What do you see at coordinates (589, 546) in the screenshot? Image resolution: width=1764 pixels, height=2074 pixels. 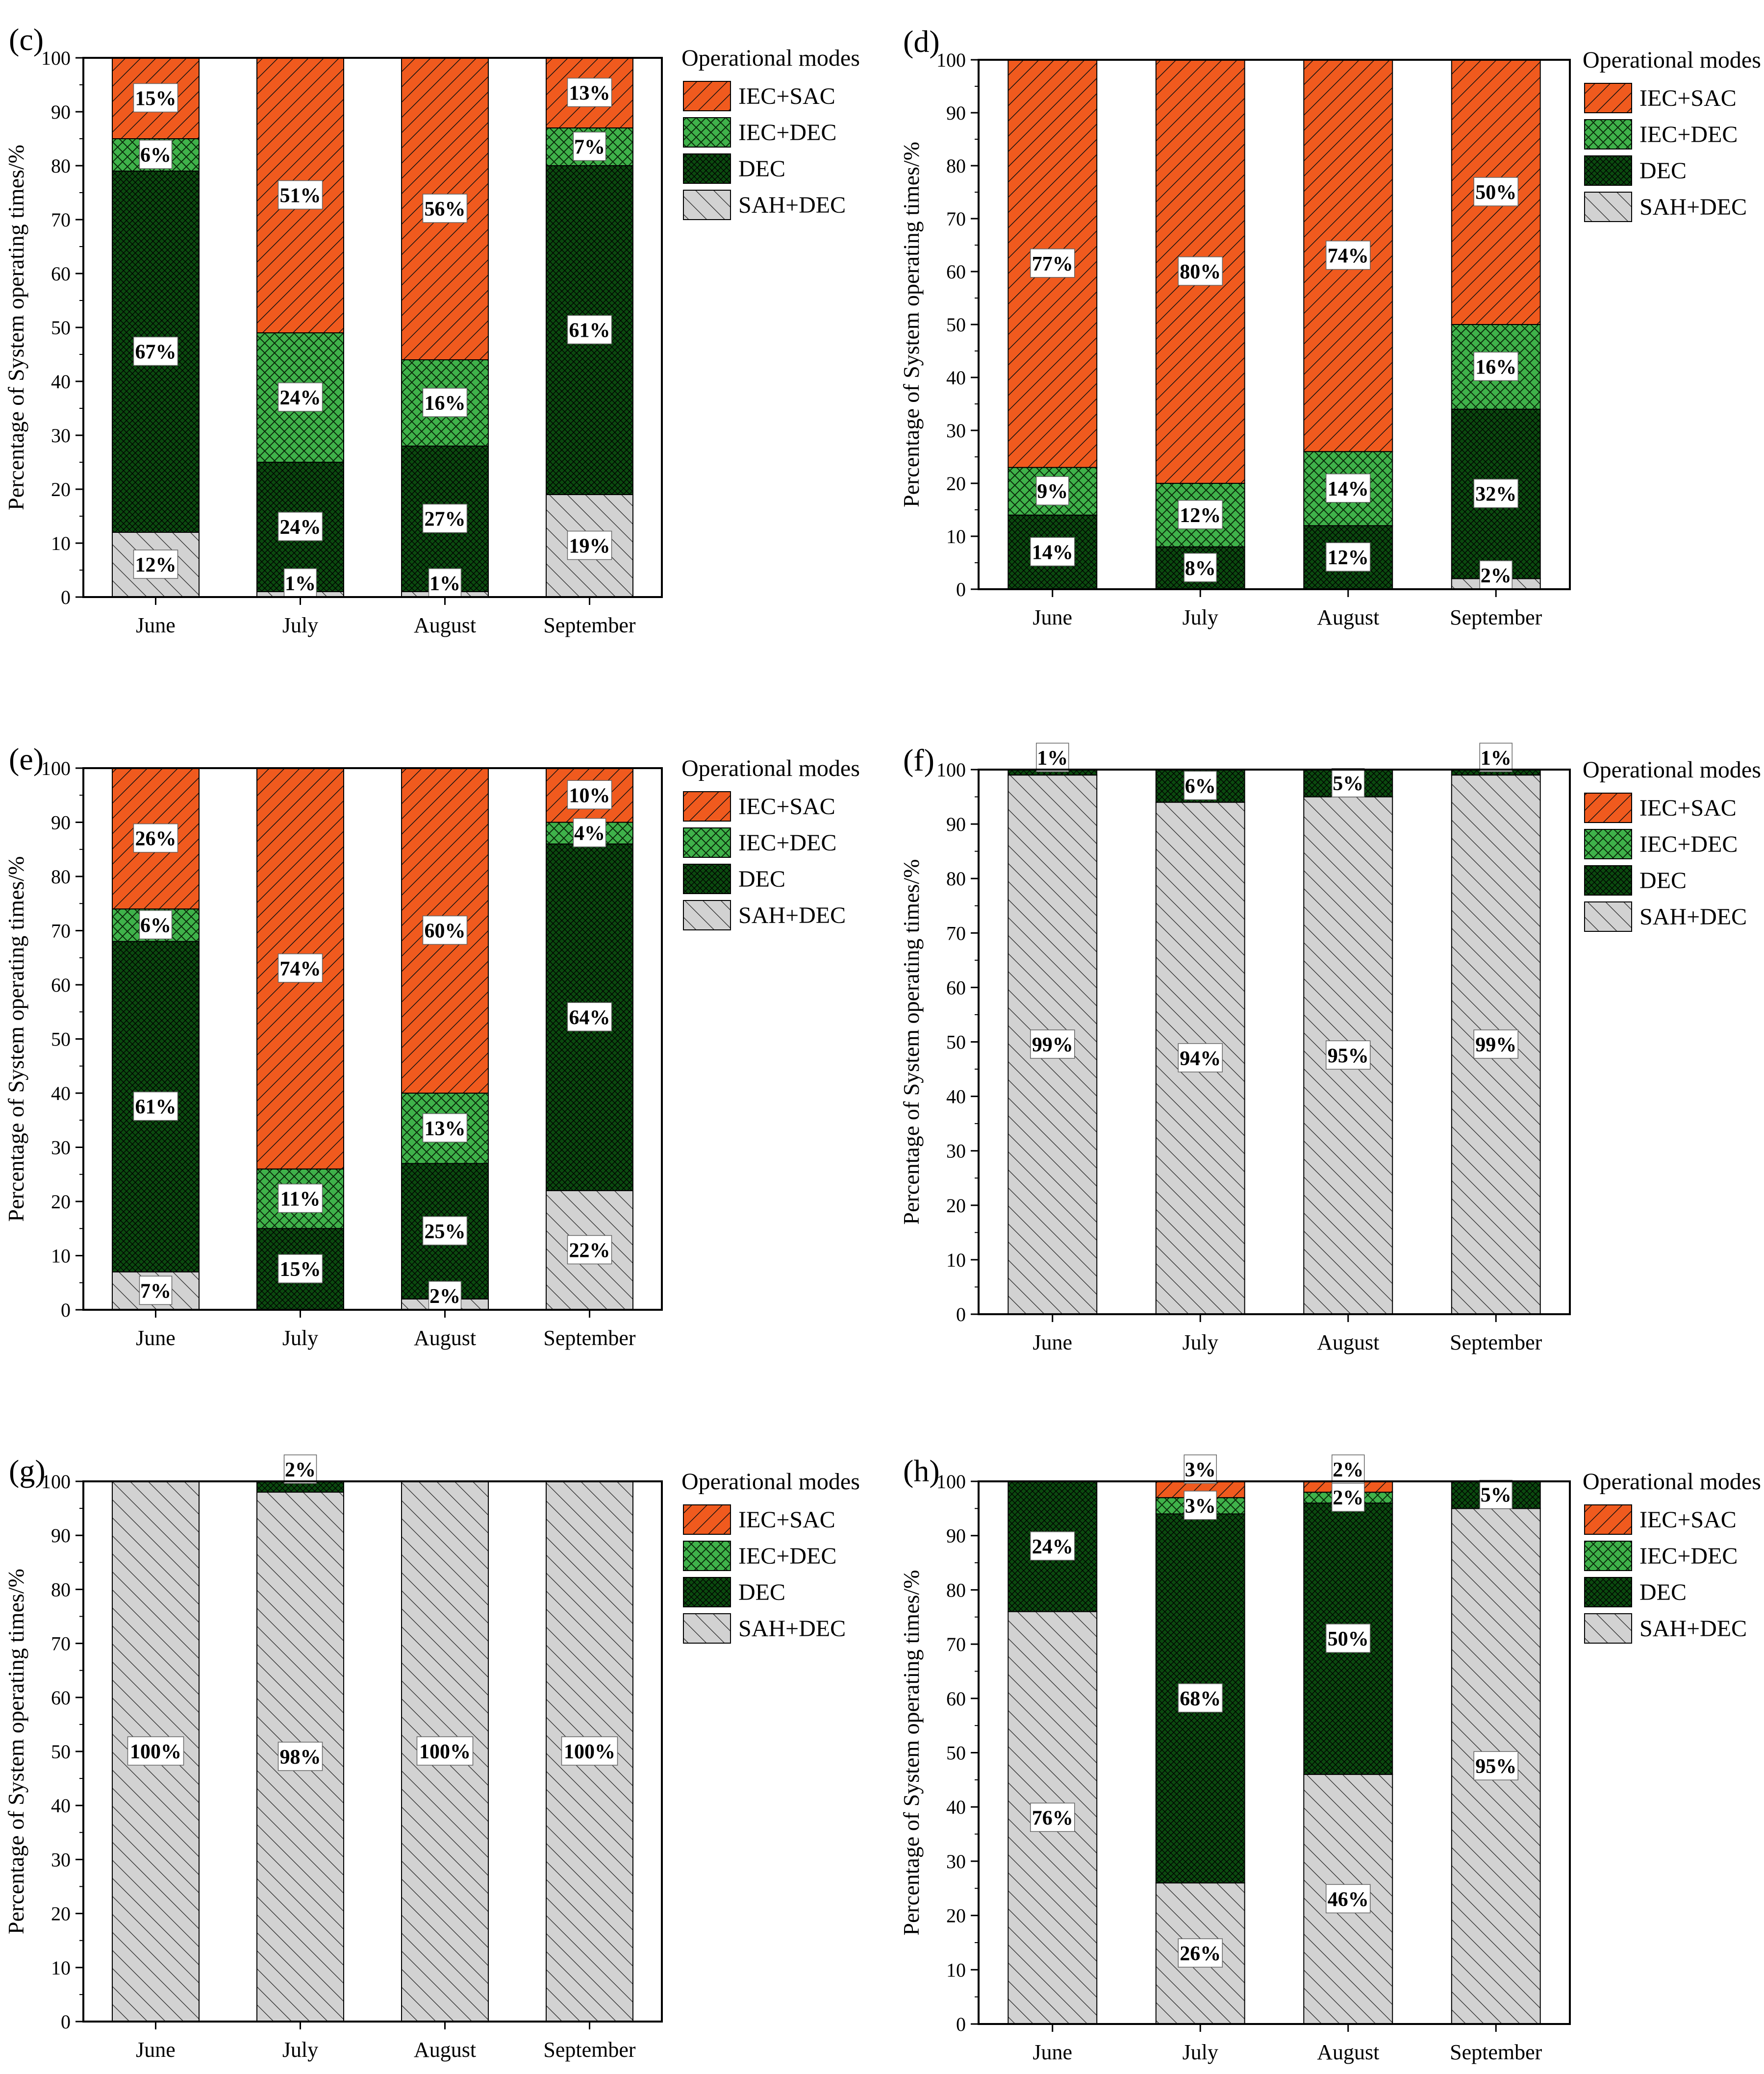 I see `data-label-sah-dec-september: 19%` at bounding box center [589, 546].